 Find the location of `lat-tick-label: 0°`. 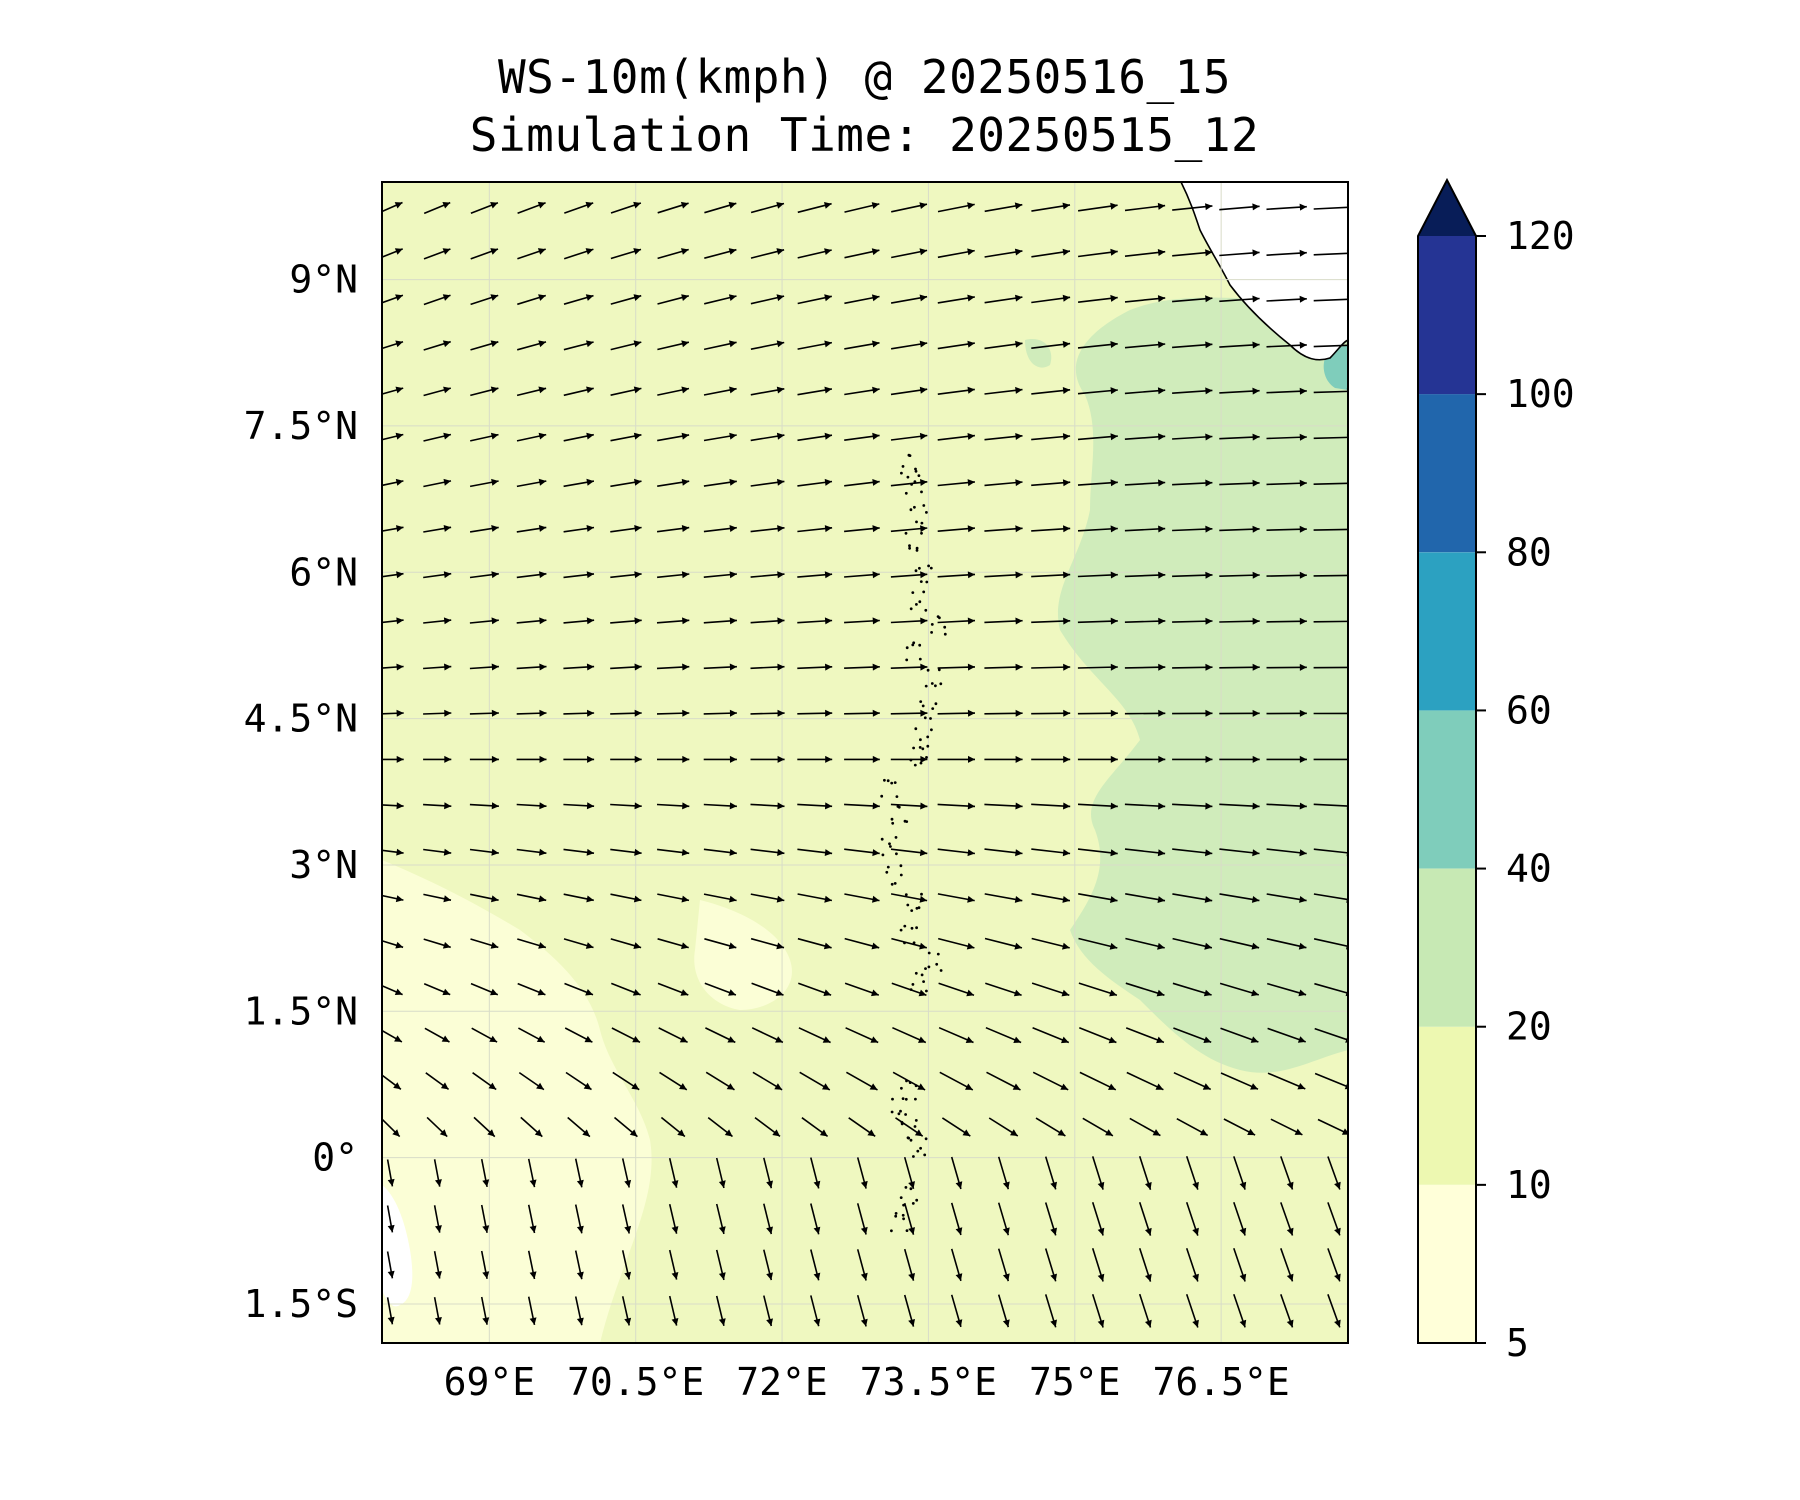

lat-tick-label: 0° is located at coordinates (335, 1158).